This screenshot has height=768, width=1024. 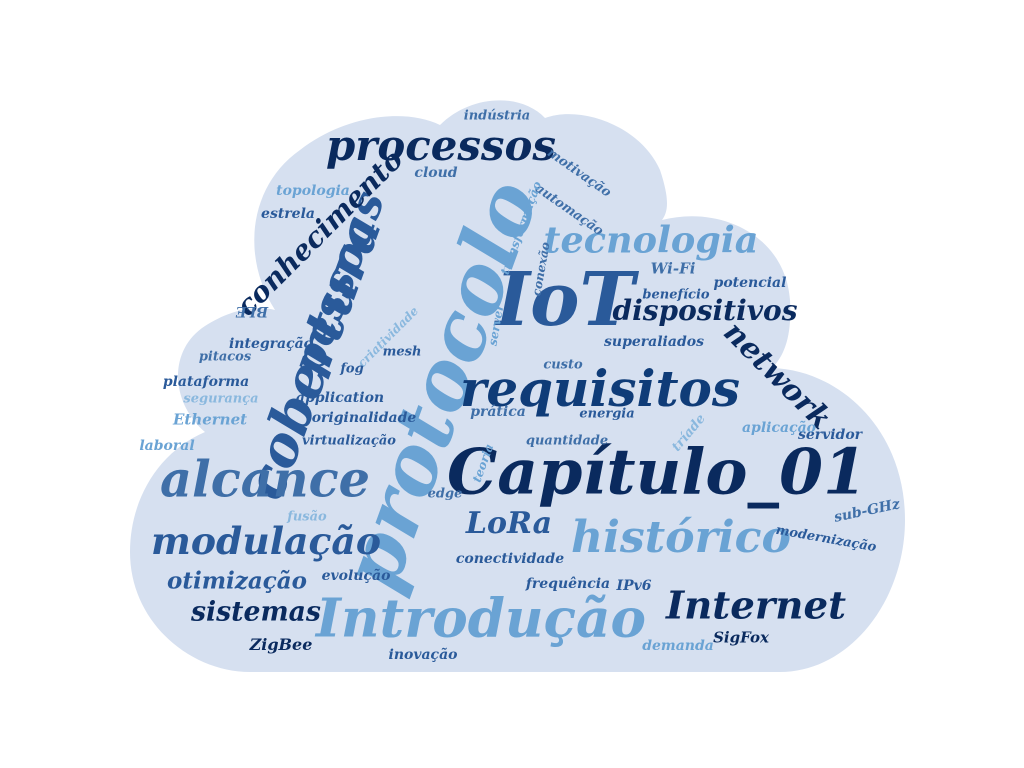 I want to click on word-historico: histórico, so click(x=681, y=537).